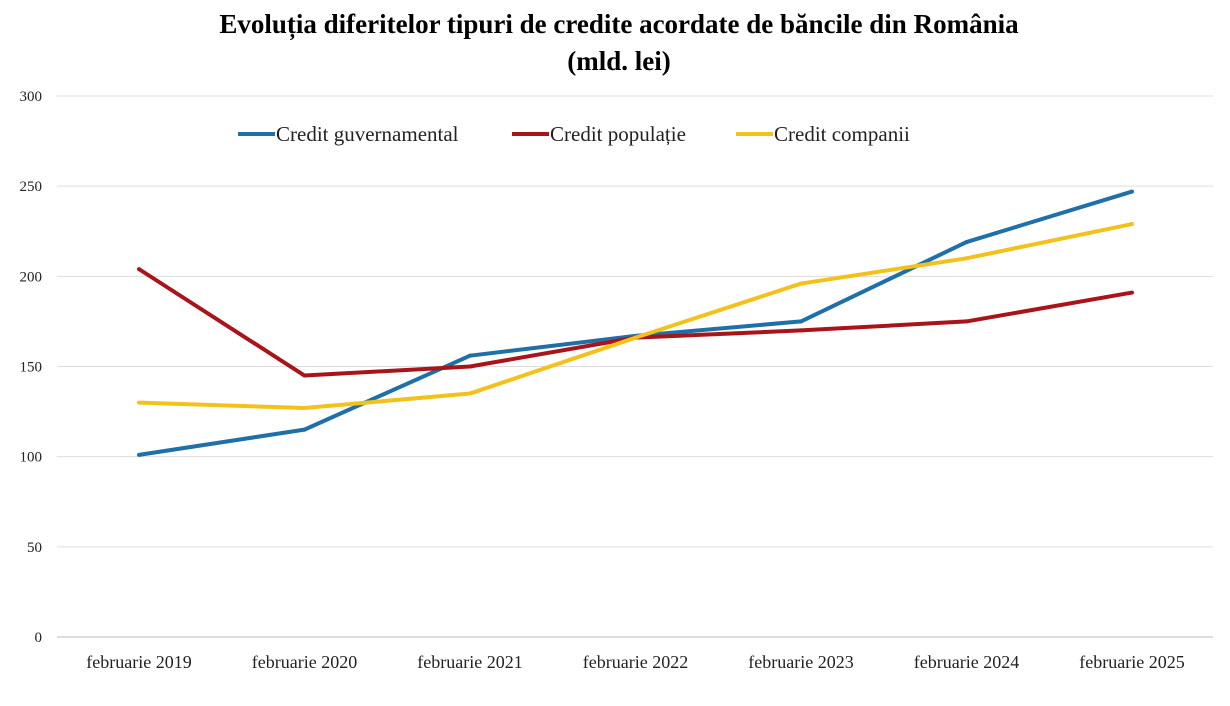 Image resolution: width=1230 pixels, height=706 pixels. I want to click on legend-label: Credit populație, so click(618, 134).